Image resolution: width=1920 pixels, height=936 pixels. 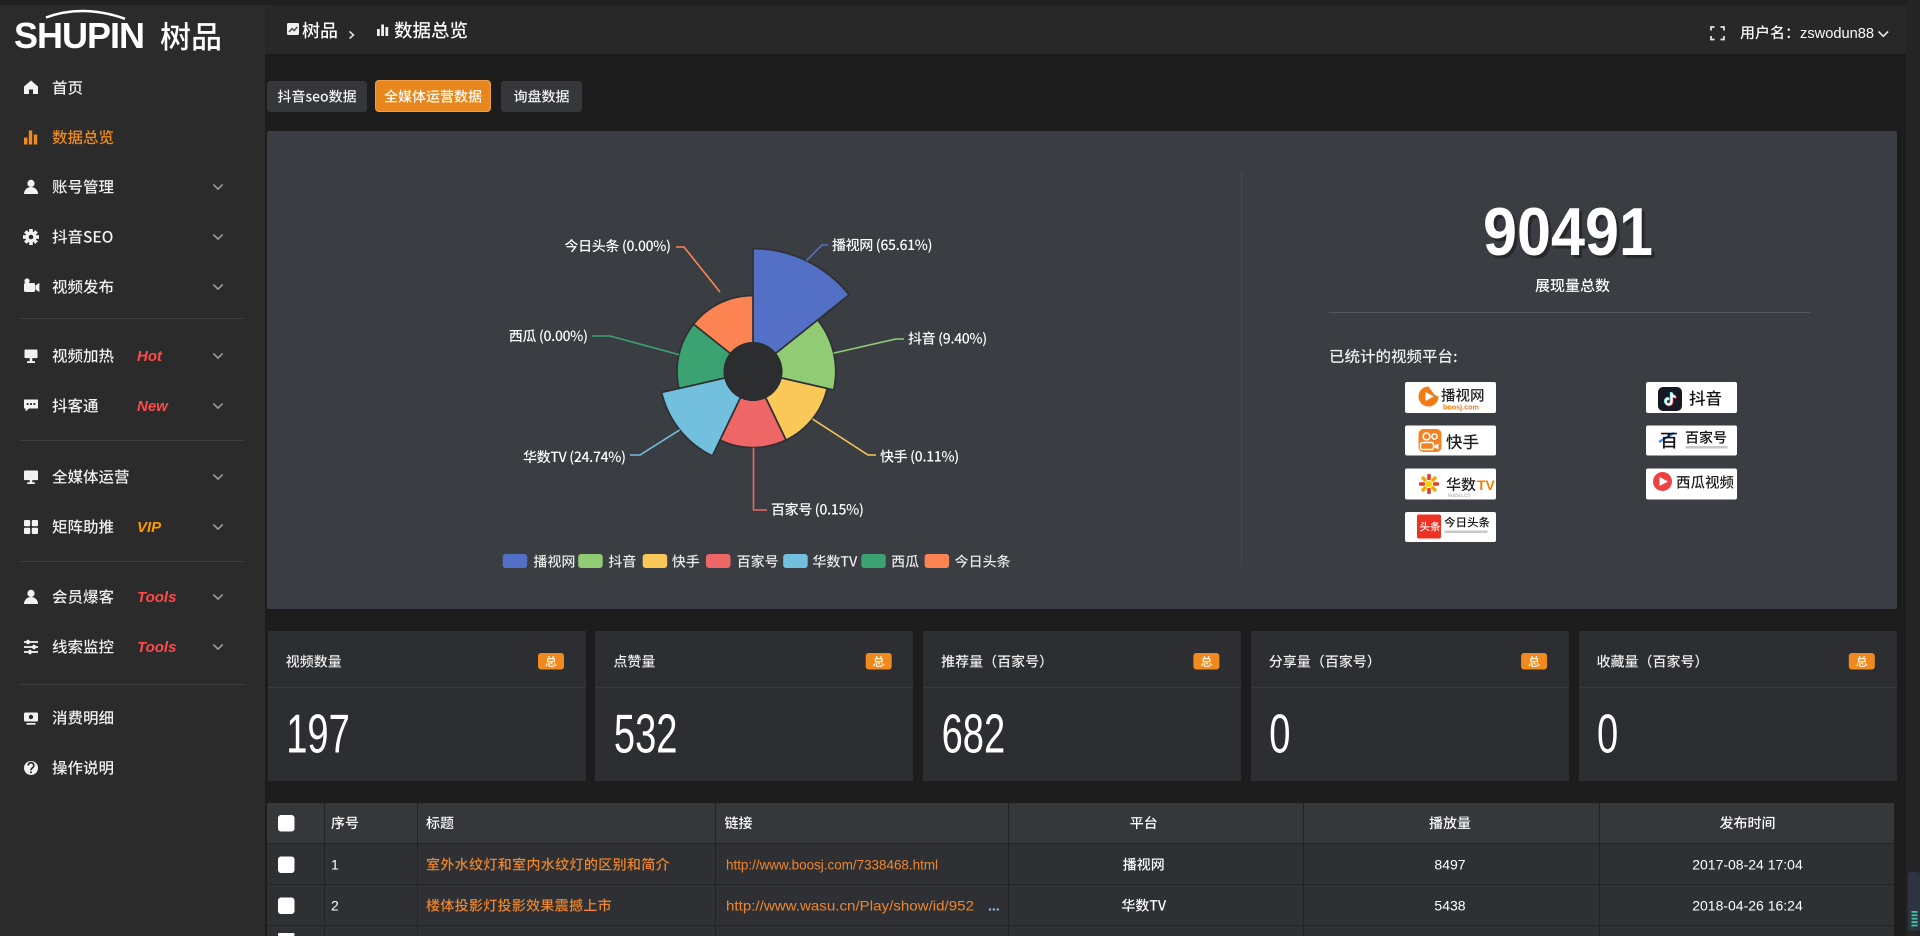 I want to click on svg-text:http://www.wasu.cn/Play/show/i: http://www.wasu.cn/Play/show/id/952, so click(x=850, y=906).